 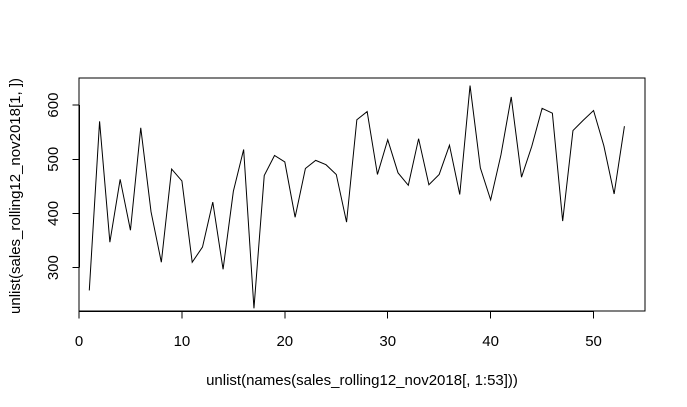 I want to click on y-axis-label: unlist(sales_rolling12_nov2018[1, ]), so click(x=15, y=196).